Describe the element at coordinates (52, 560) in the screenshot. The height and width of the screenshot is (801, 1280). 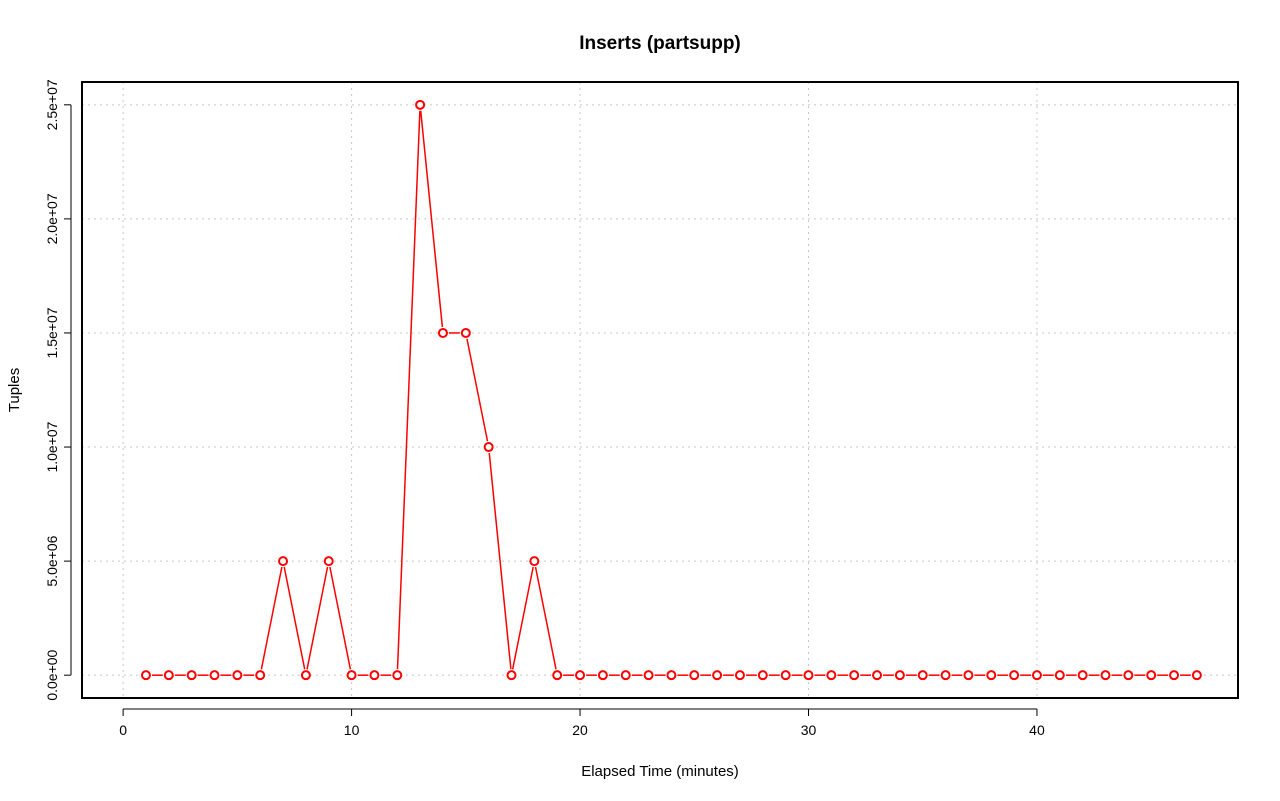
I see `y-tick-label: 5.0e+06` at that location.